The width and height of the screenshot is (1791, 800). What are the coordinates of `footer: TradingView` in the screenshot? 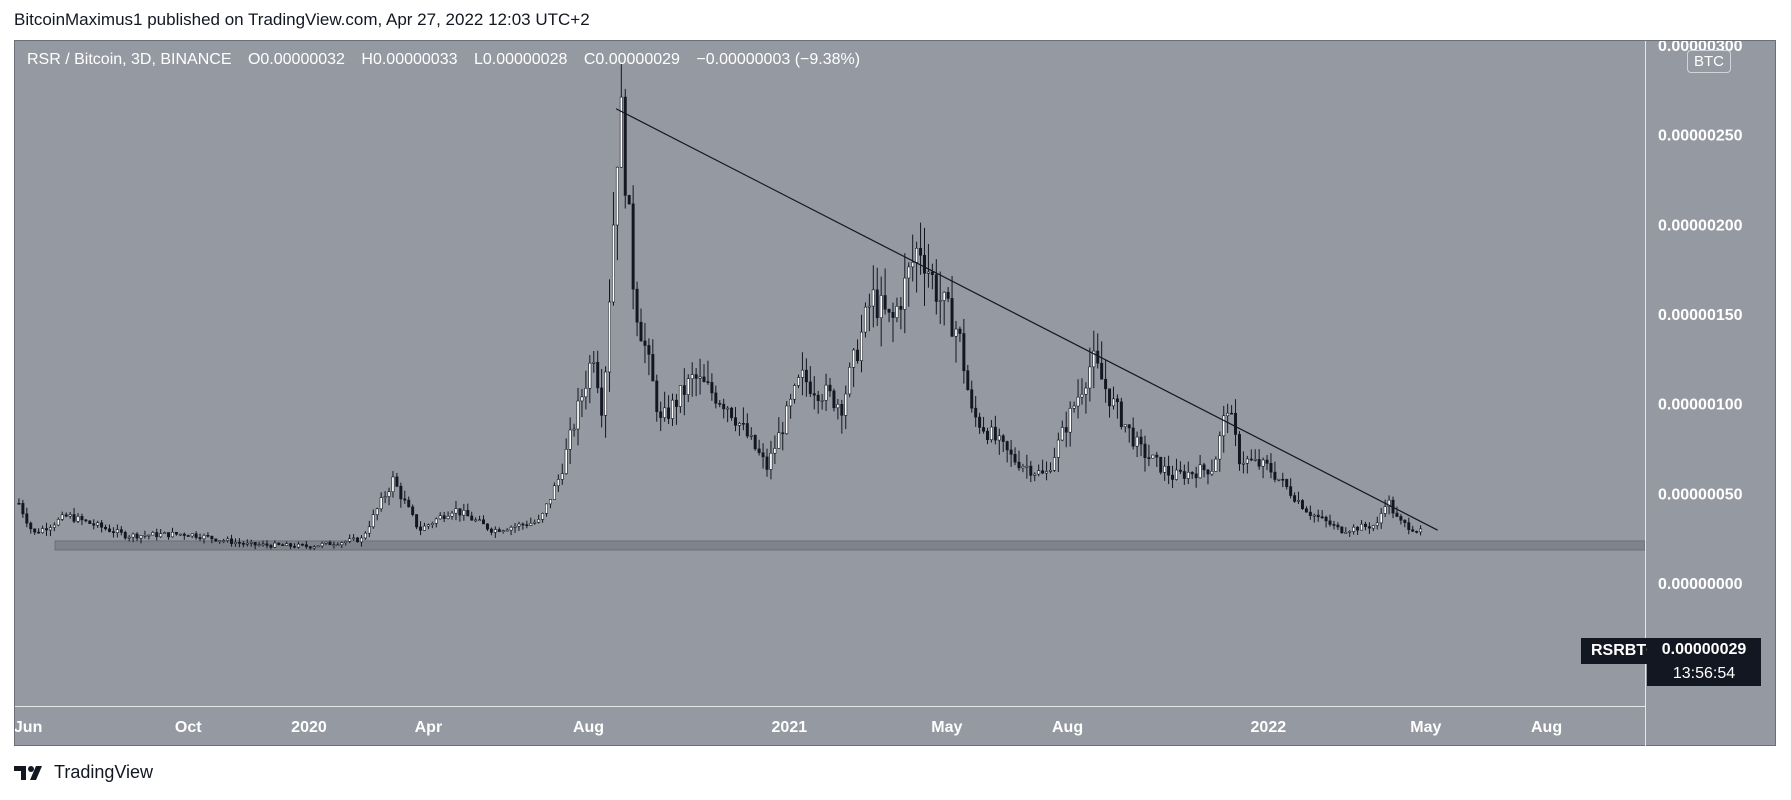 It's located at (83, 772).